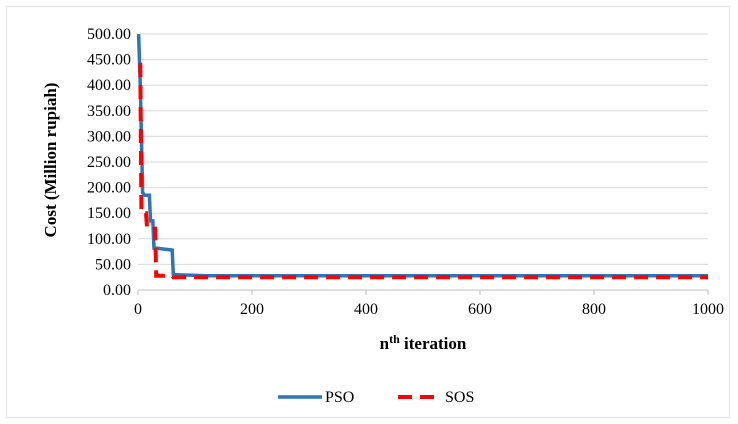  Describe the element at coordinates (113, 264) in the screenshot. I see `y-tick-label: 50.00` at that location.